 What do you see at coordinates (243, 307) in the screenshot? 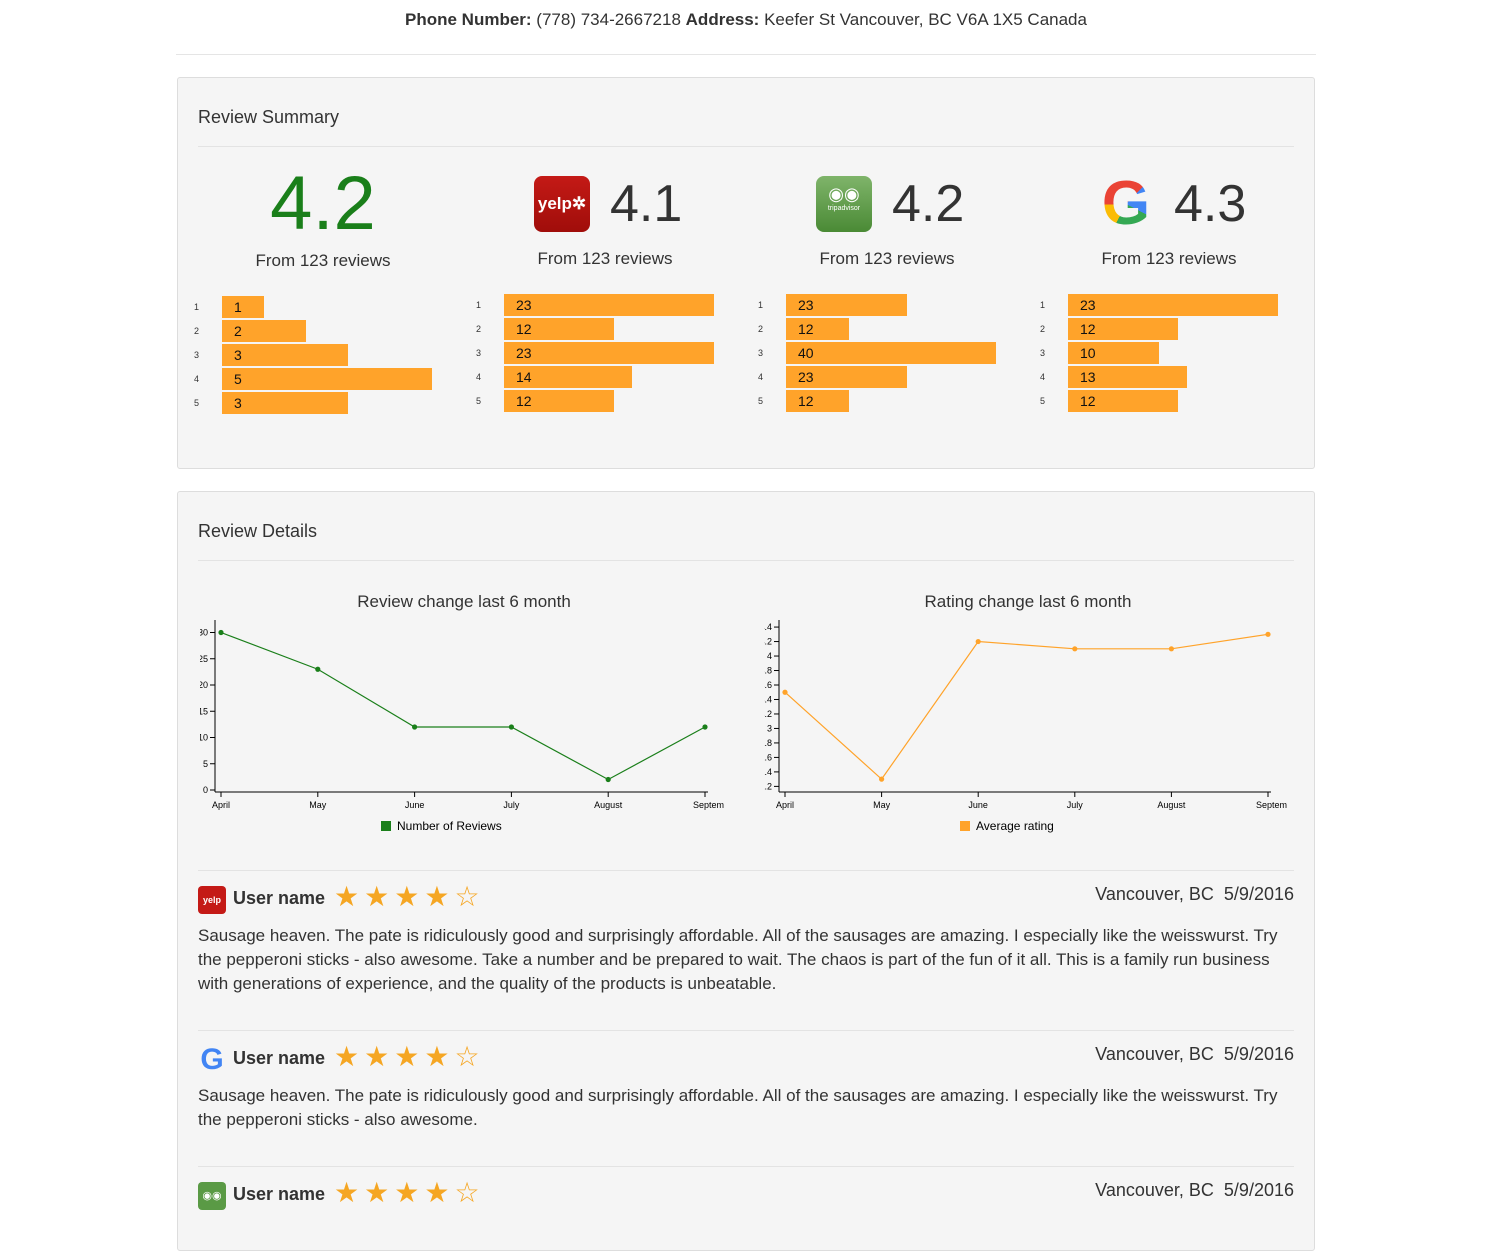
I see `rating-bar: 1` at bounding box center [243, 307].